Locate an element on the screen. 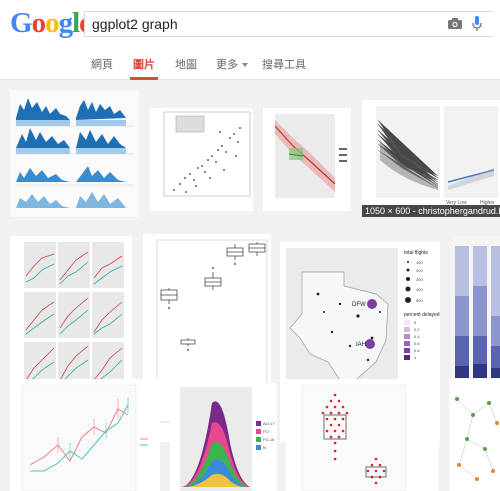 The width and height of the screenshot is (500, 491). area-chart-thumbnail is located at coordinates (74, 153).